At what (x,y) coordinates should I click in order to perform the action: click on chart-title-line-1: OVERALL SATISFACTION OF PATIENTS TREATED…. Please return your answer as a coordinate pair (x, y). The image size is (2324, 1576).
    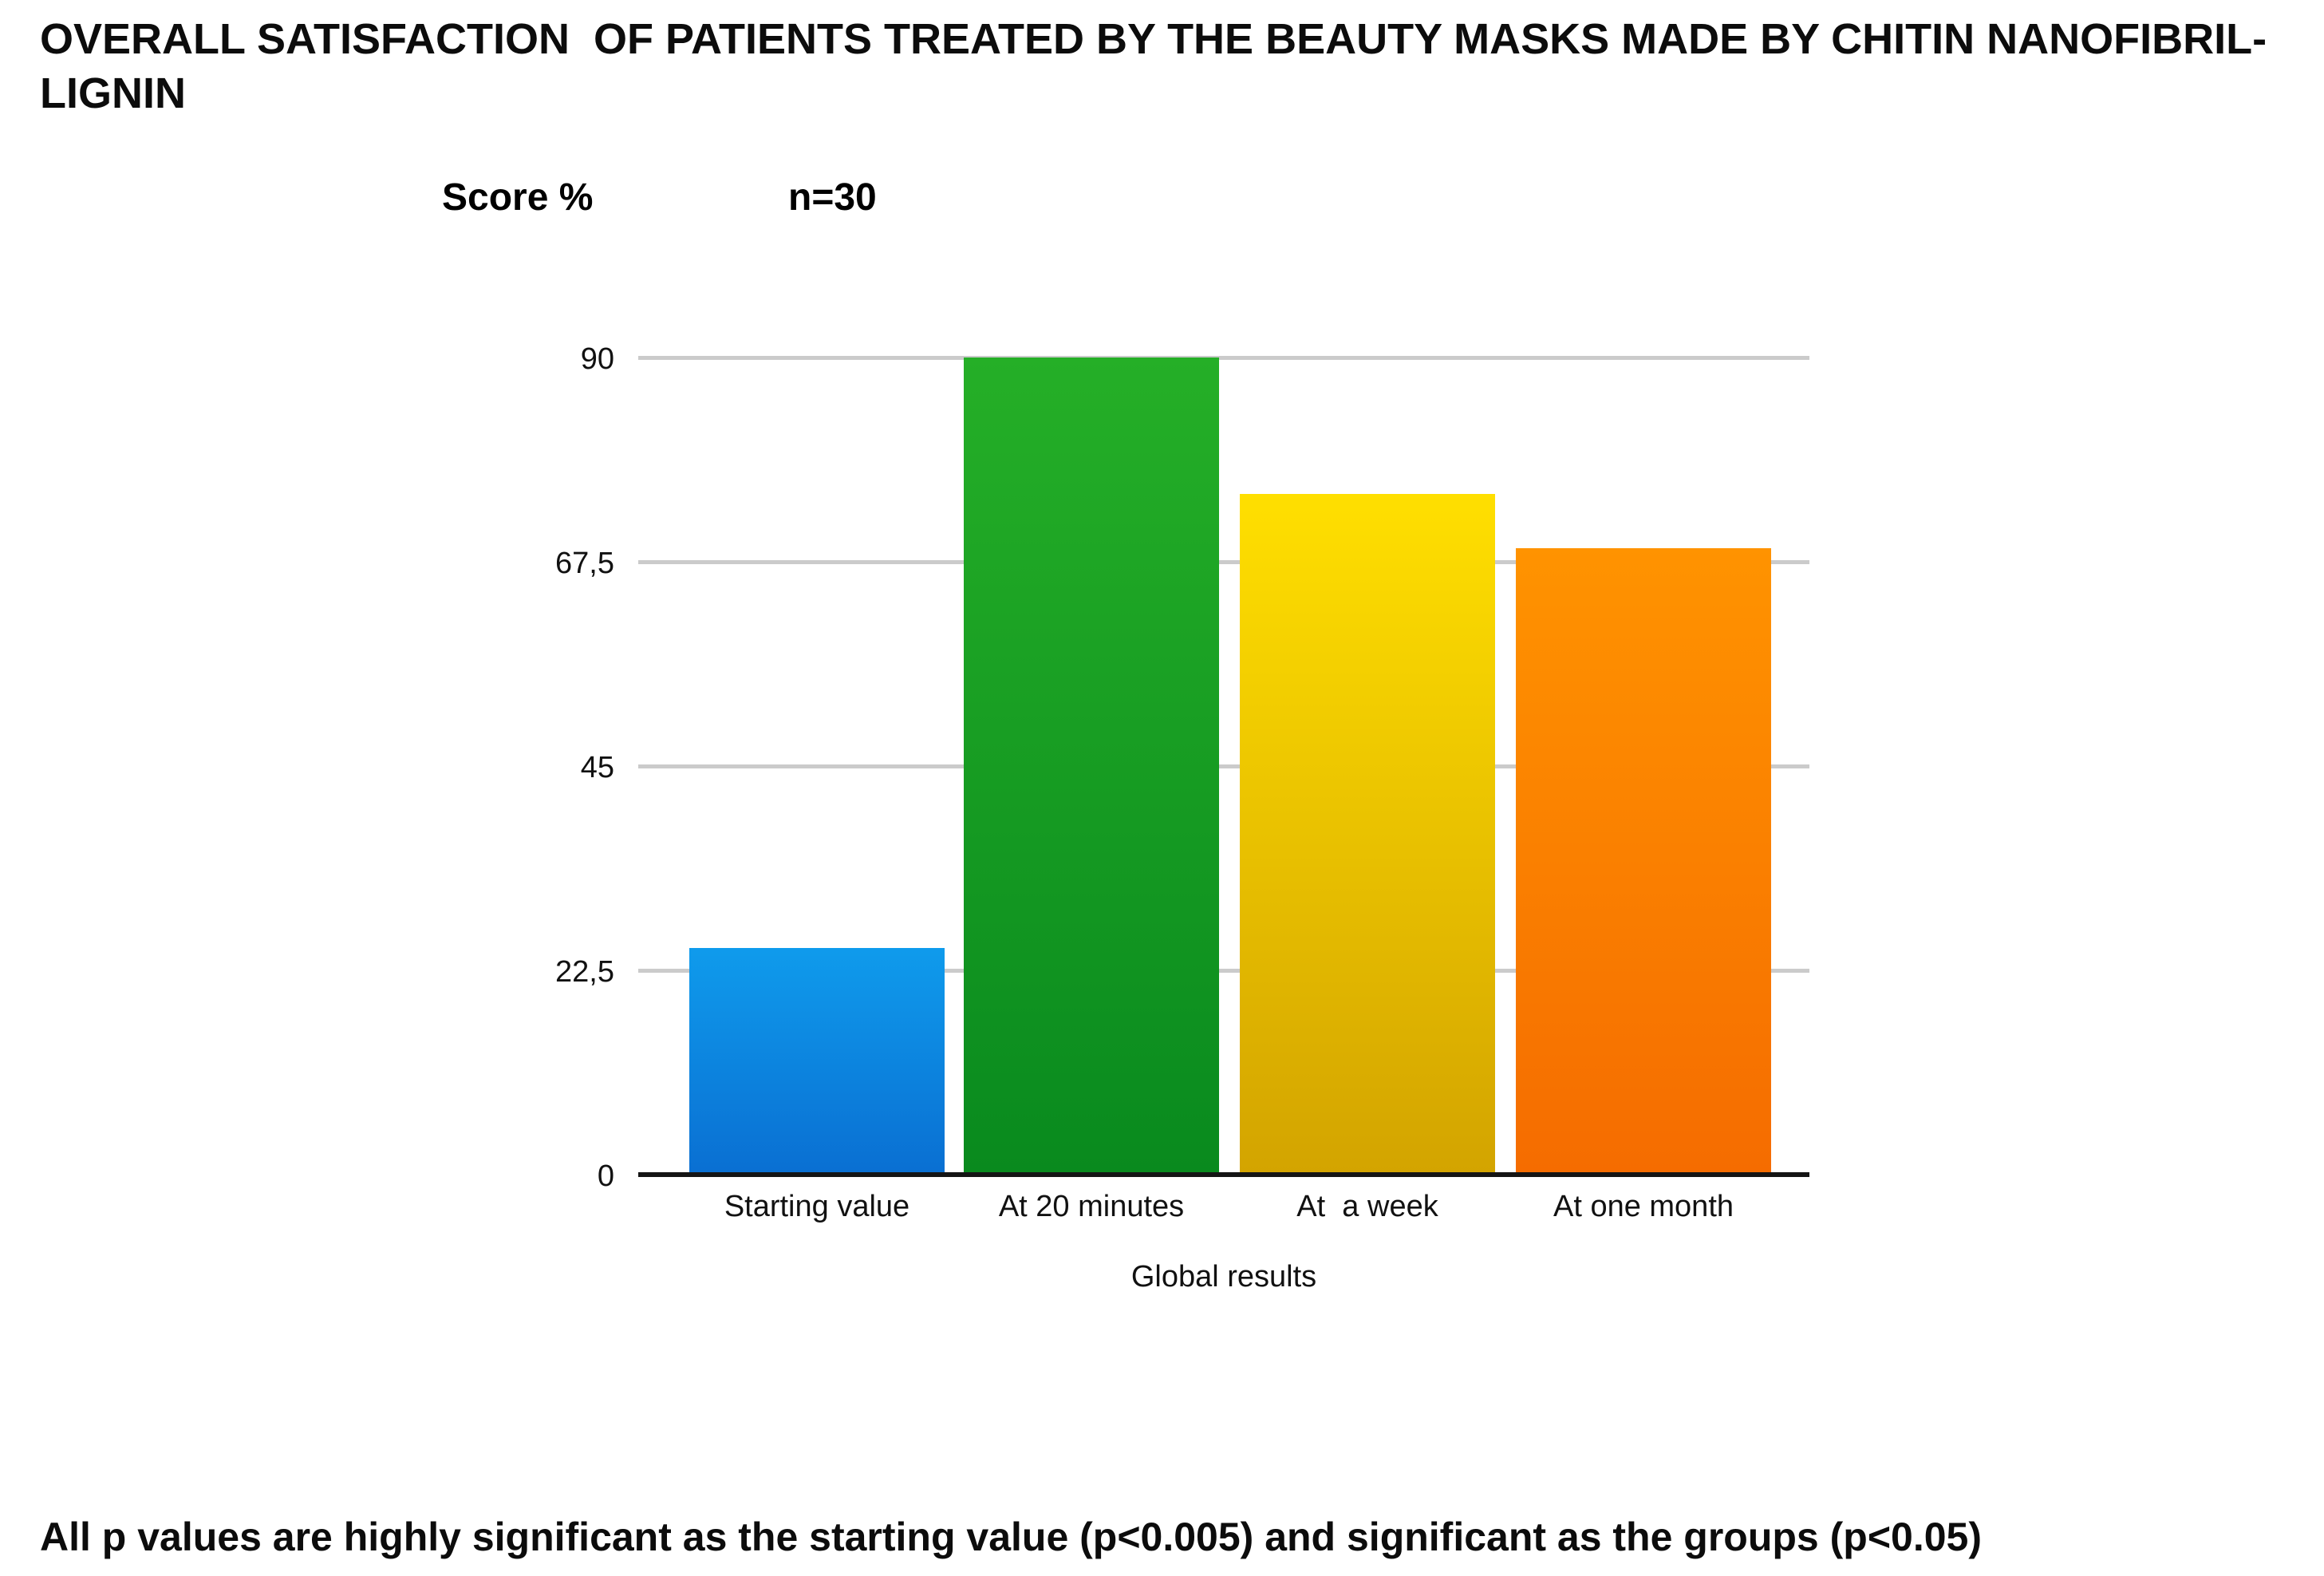
    Looking at the image, I should click on (1153, 39).